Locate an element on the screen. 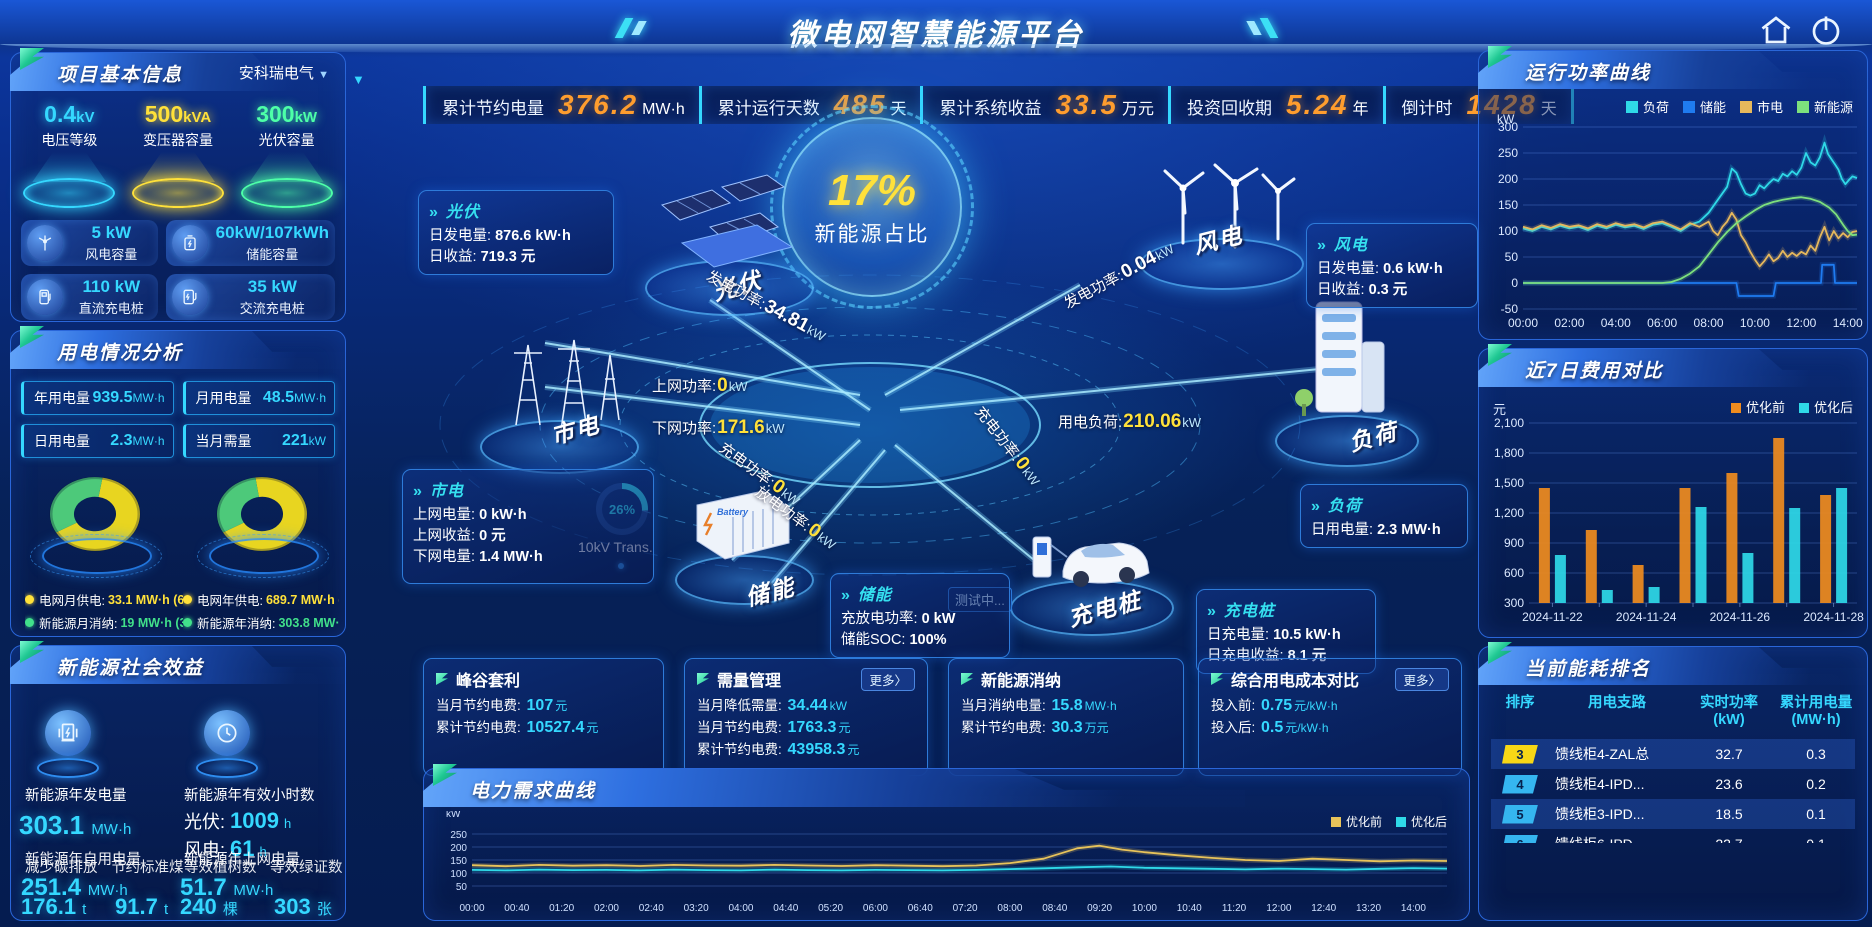  rank-column-header: 排序 is located at coordinates (1520, 703).